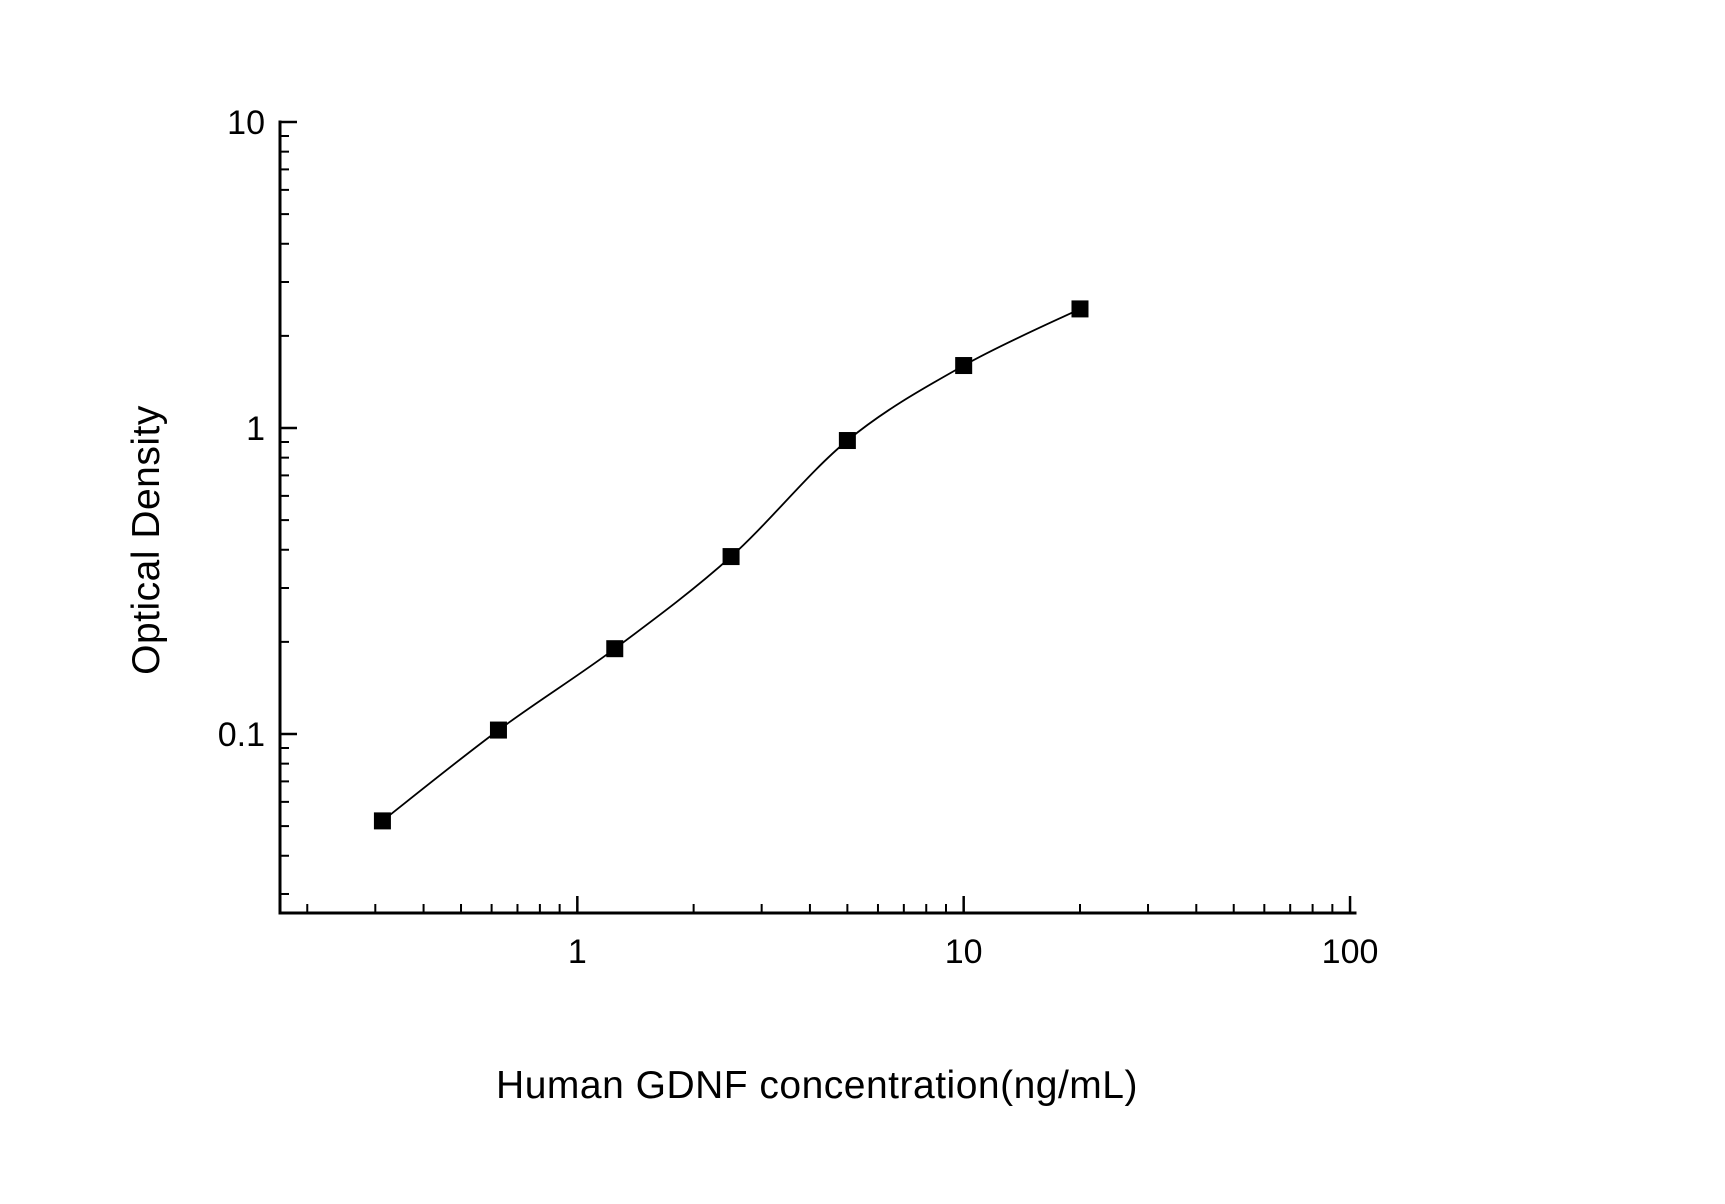 The image size is (1725, 1204). Describe the element at coordinates (255, 429) in the screenshot. I see `y-tick-label: 1` at that location.